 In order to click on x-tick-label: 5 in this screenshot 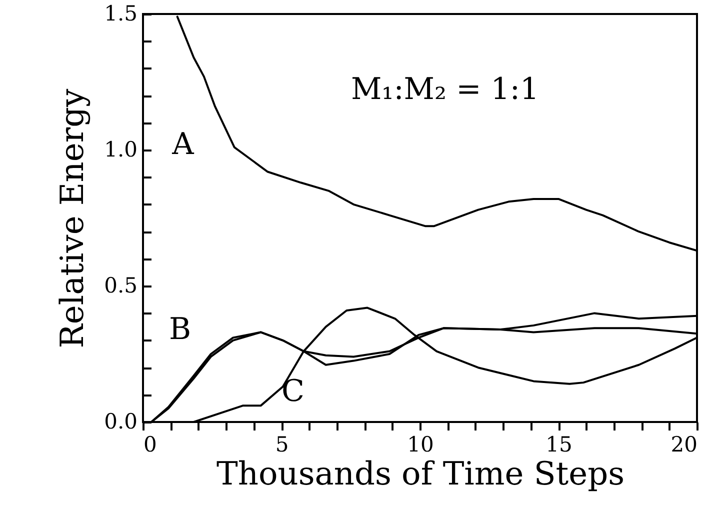, I will do `click(282, 444)`.